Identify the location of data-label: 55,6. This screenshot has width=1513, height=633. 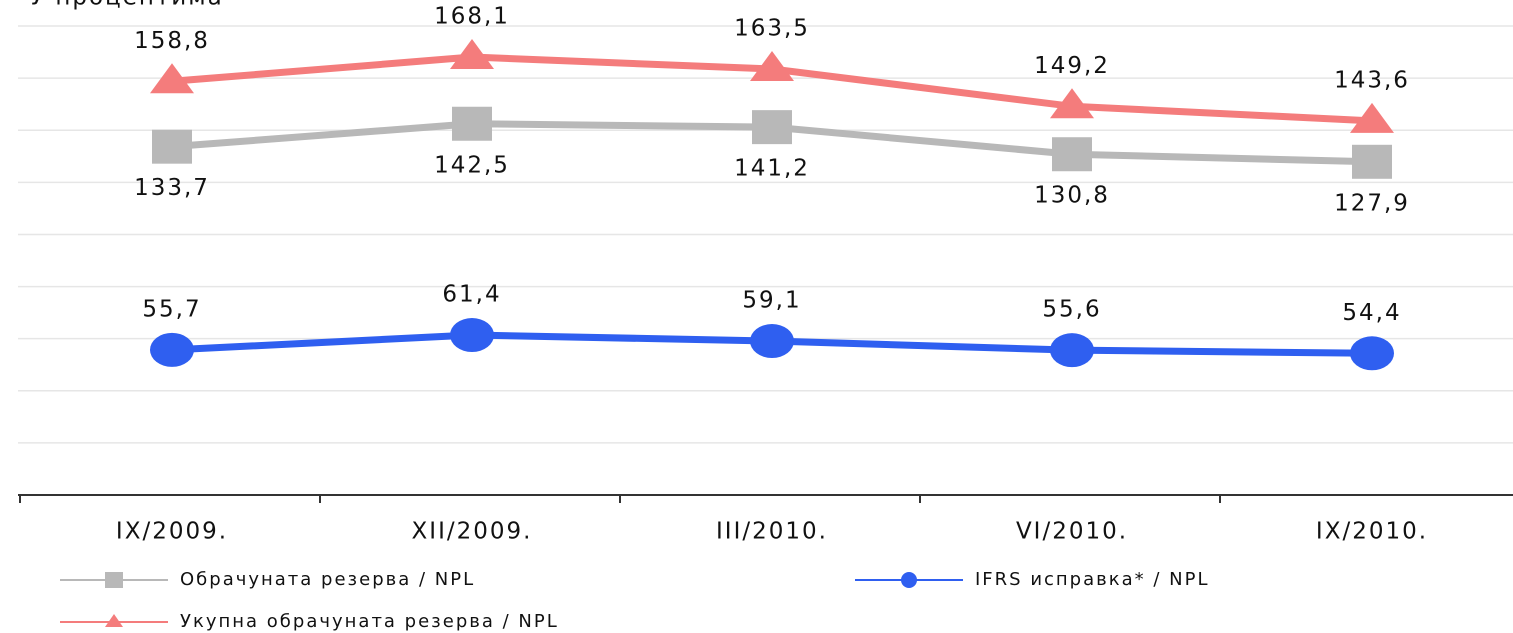
(1071, 310).